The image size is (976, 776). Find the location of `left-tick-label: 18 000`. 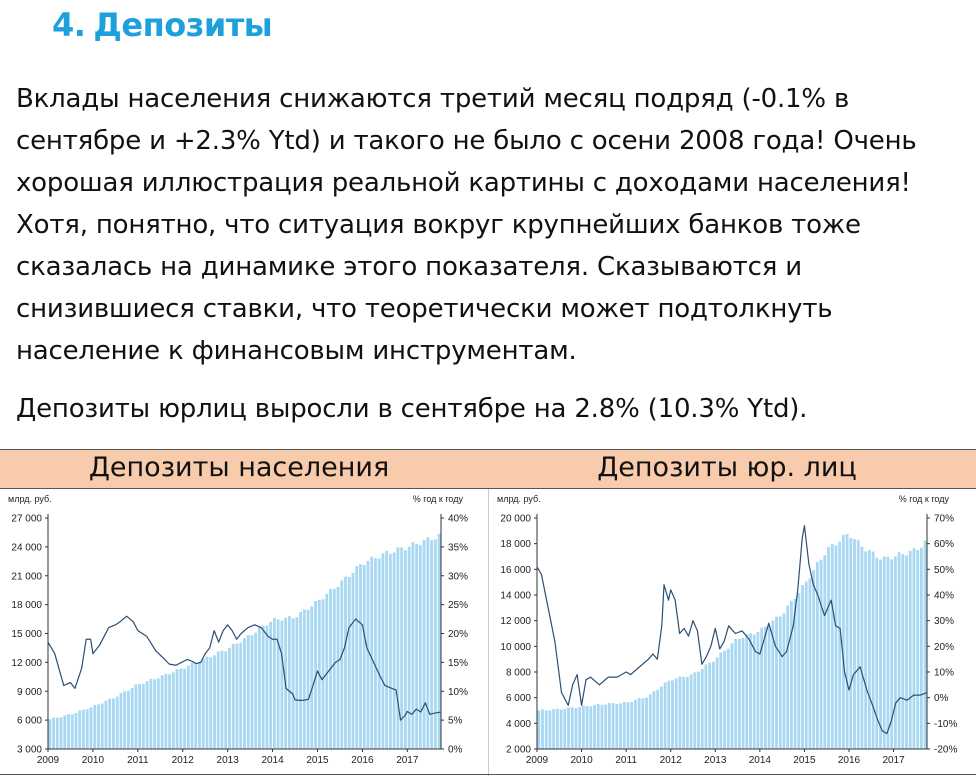

left-tick-label: 18 000 is located at coordinates (26, 605).